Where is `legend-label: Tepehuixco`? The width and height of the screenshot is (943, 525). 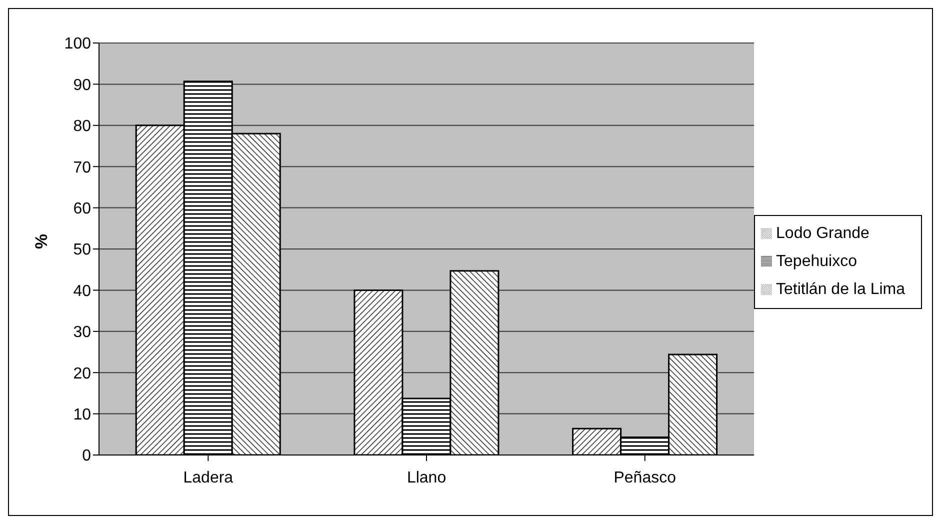 legend-label: Tepehuixco is located at coordinates (816, 261).